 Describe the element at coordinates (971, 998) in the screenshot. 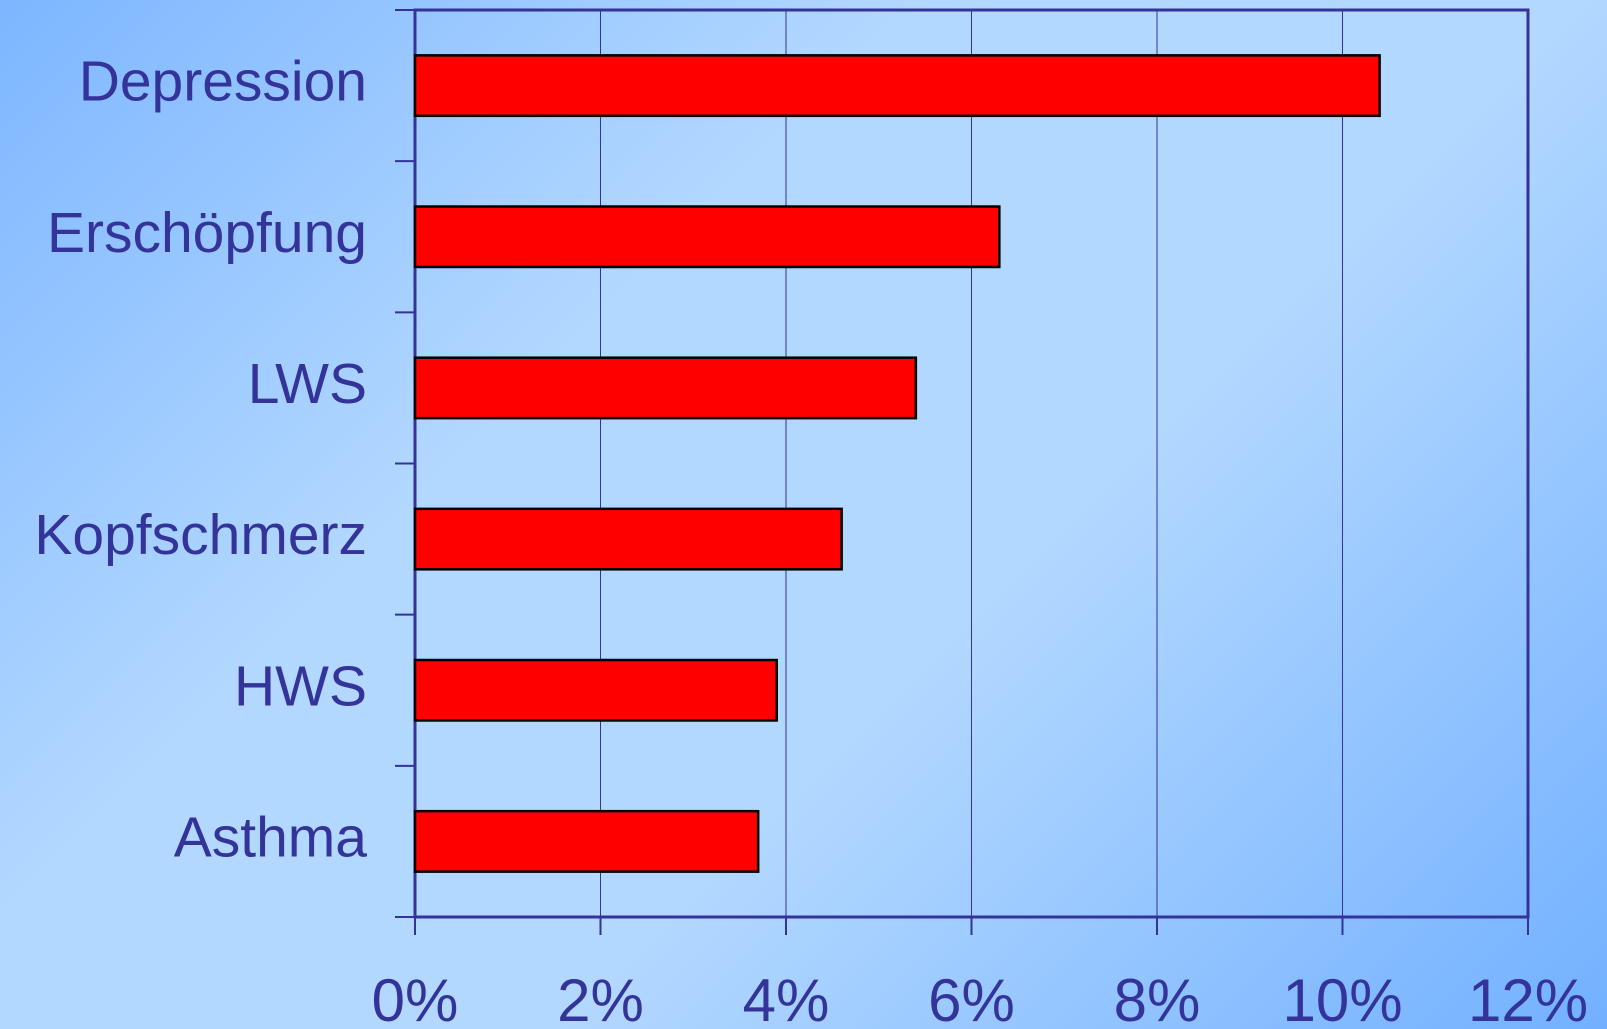

I see `x-tick-label: 6%` at that location.